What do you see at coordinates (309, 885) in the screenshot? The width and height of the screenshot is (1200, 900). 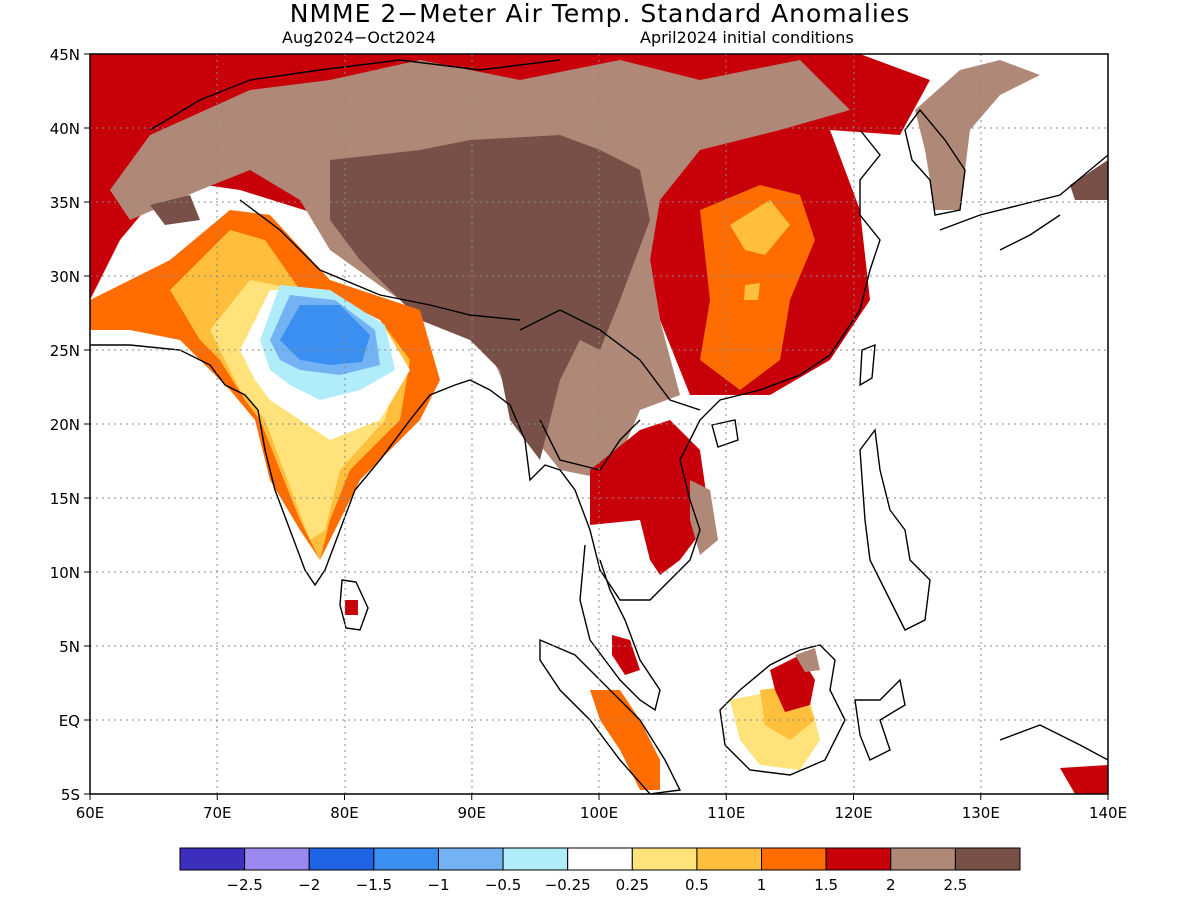 I see `colorbar-label: −2` at bounding box center [309, 885].